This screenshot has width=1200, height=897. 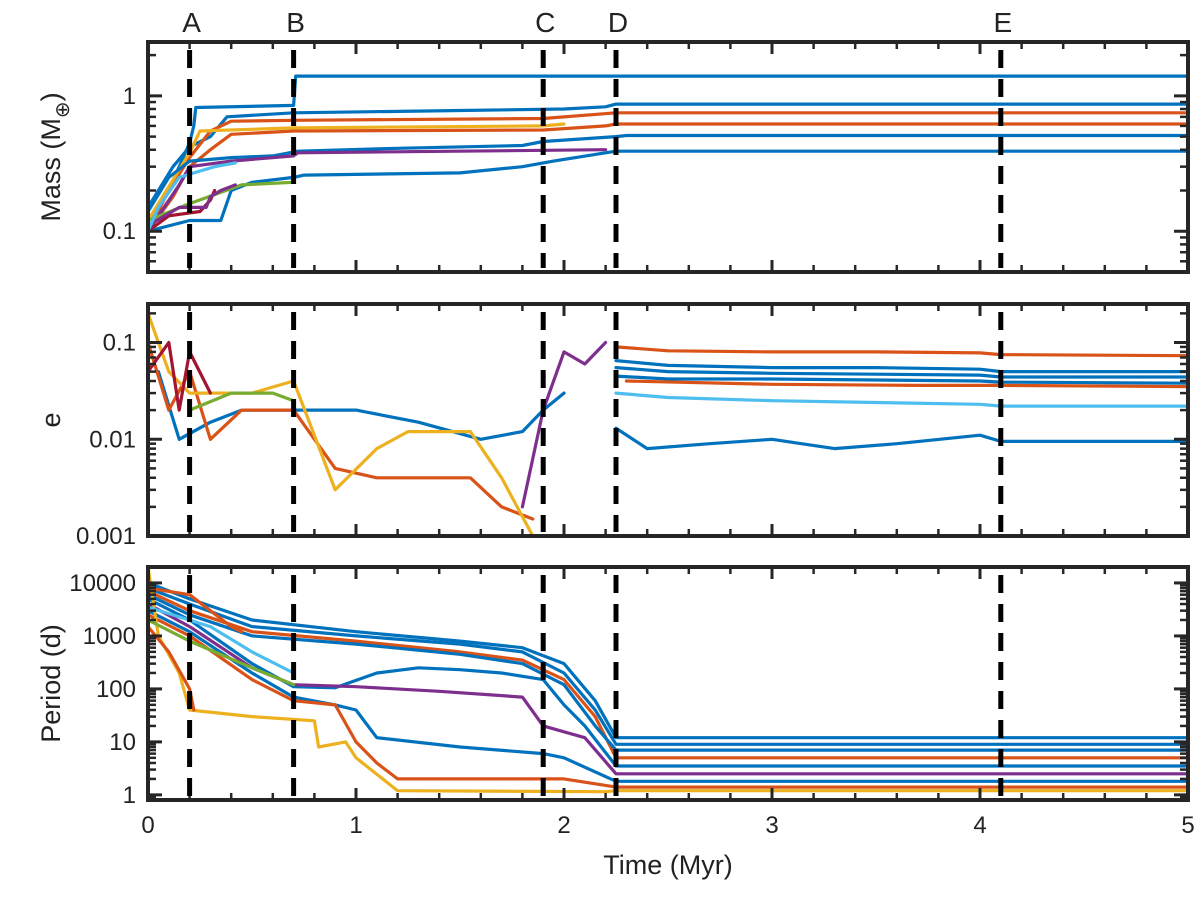 I want to click on y-tick-label-ecc: 0.1, so click(x=119, y=343).